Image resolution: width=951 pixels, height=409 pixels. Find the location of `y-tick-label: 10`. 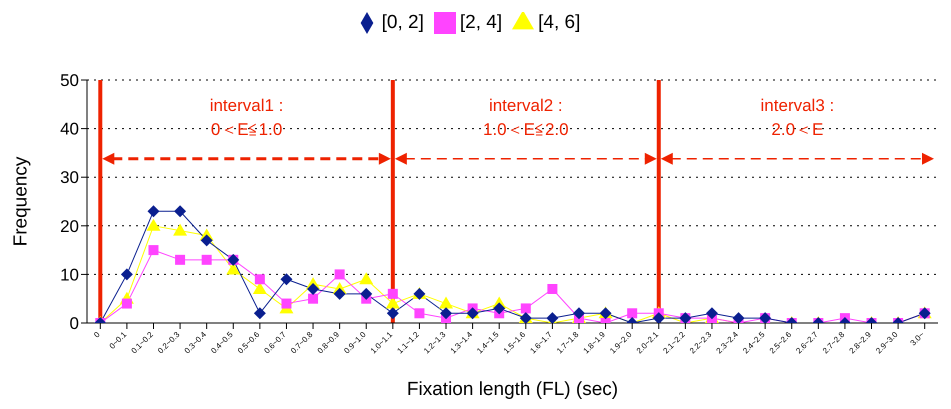

y-tick-label: 10 is located at coordinates (69, 274).